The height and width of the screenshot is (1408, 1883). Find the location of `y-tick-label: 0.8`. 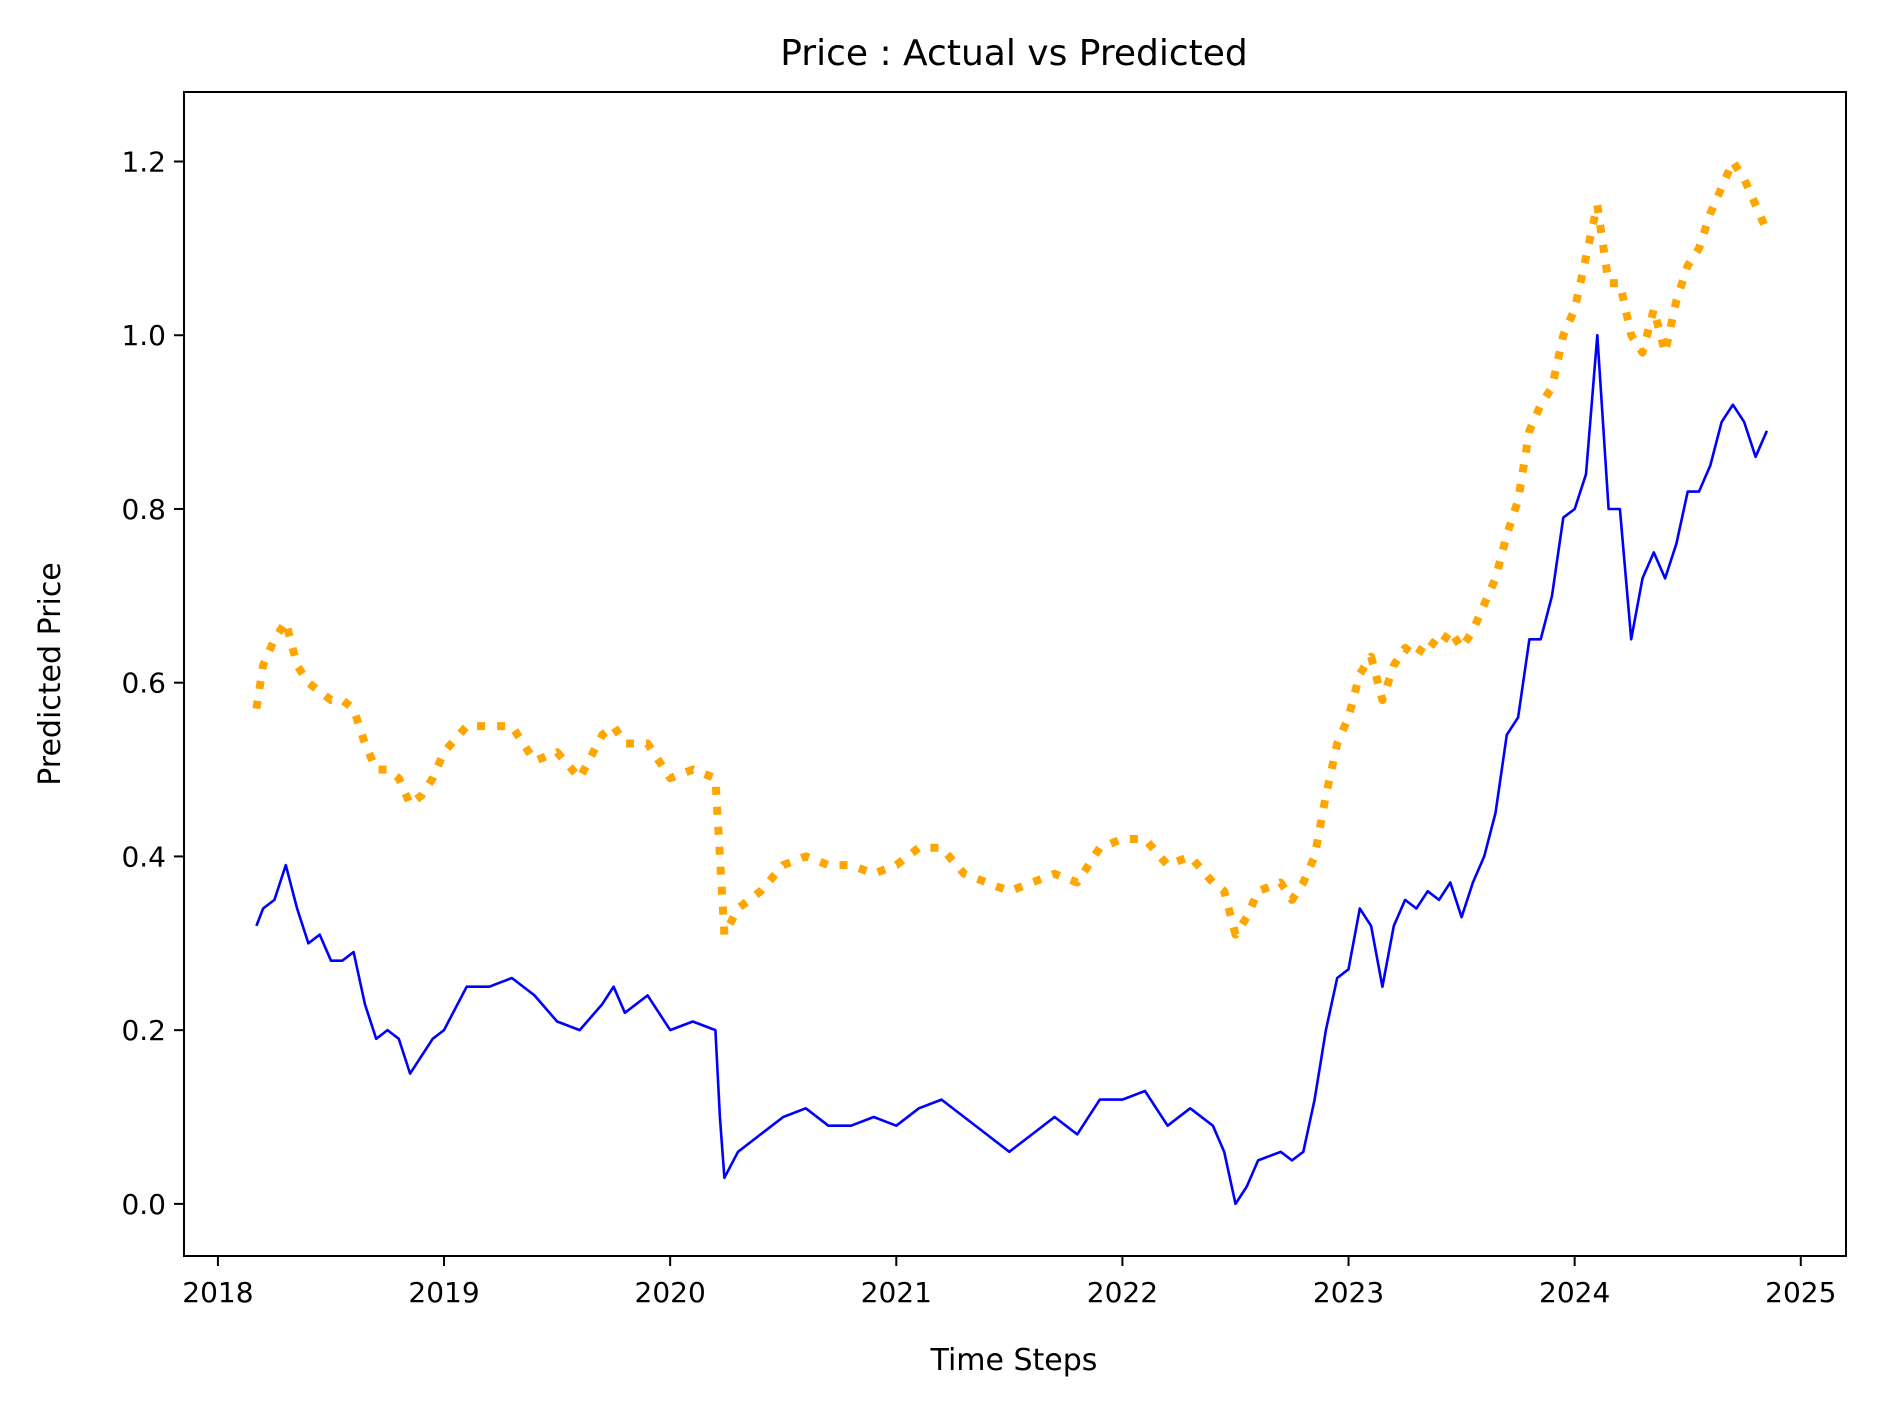

y-tick-label: 0.8 is located at coordinates (143, 509).